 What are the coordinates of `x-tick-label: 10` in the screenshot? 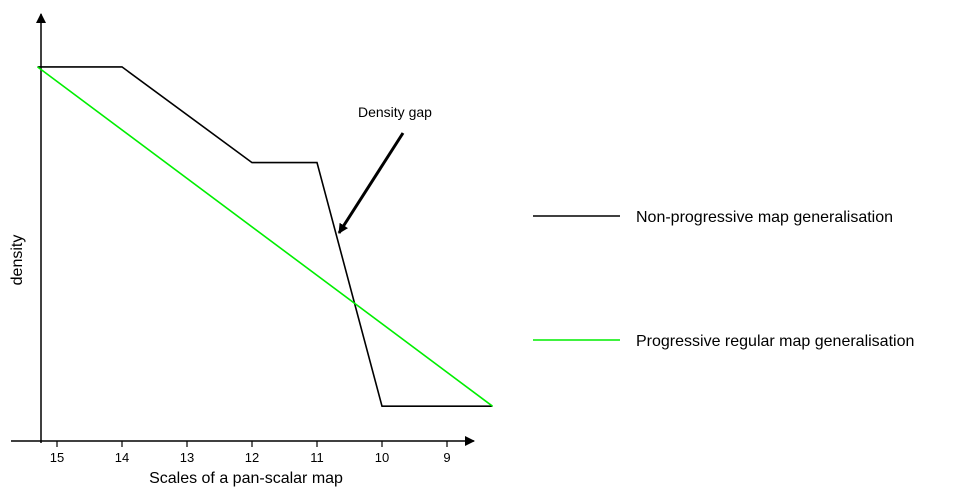 It's located at (382, 457).